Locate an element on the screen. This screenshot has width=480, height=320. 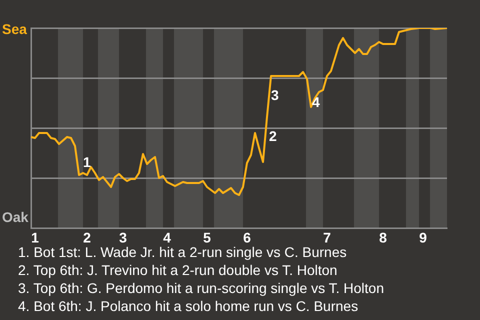
x-tick-label: 2 is located at coordinates (87, 237).